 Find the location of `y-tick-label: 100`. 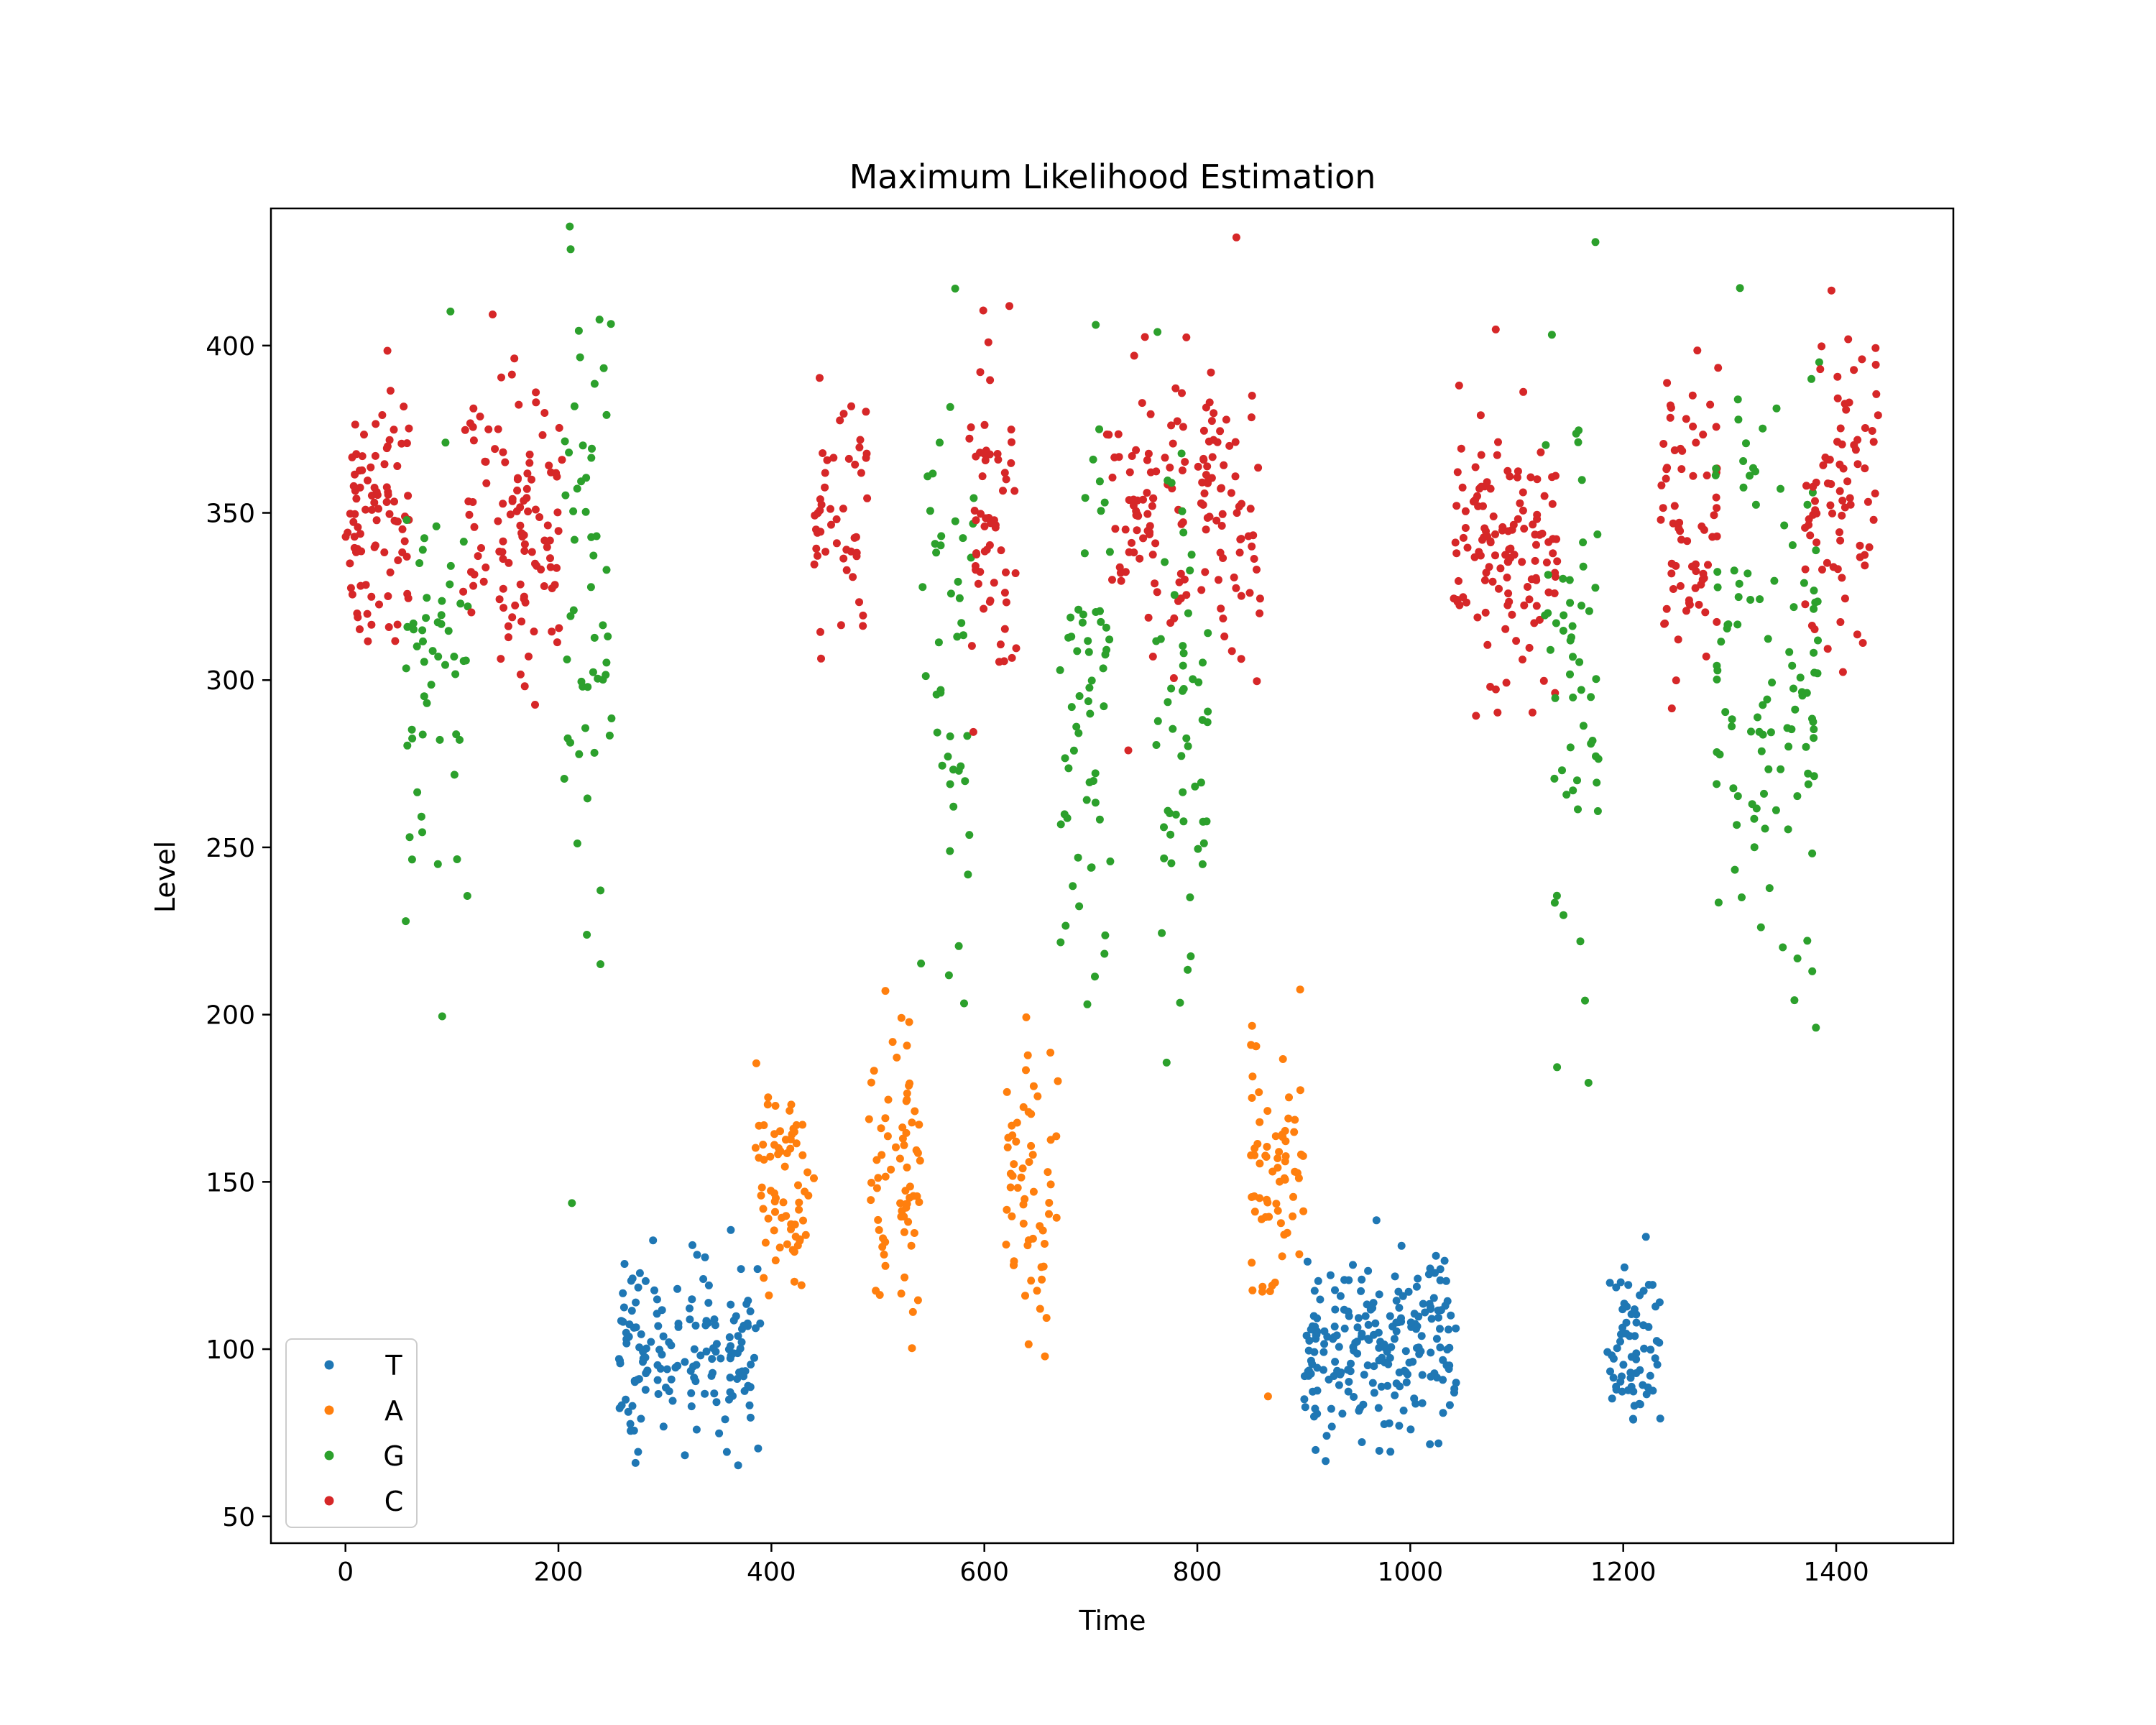

y-tick-label: 100 is located at coordinates (230, 1350).